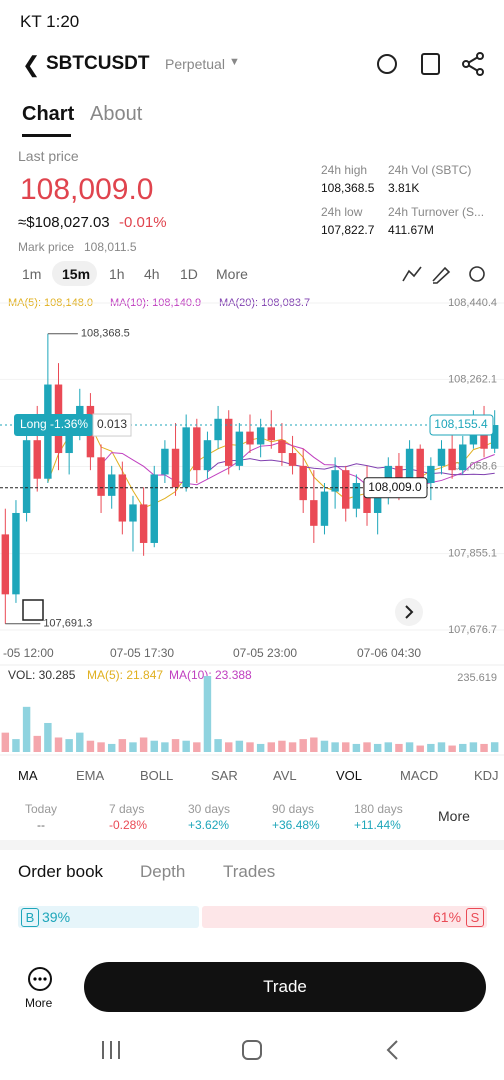 This screenshot has height=1080, width=504. What do you see at coordinates (395, 488) in the screenshot?
I see `current-price-box` at bounding box center [395, 488].